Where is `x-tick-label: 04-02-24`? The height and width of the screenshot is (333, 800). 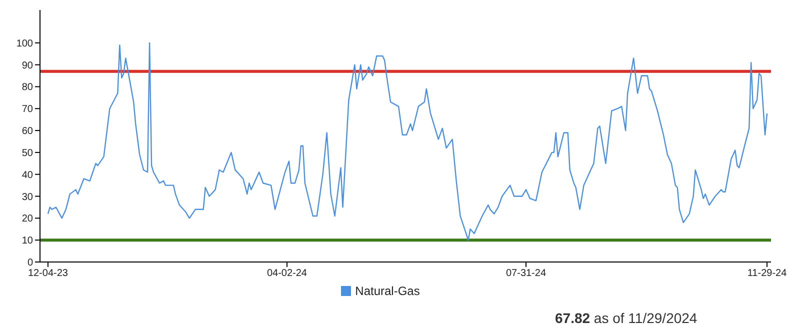
x-tick-label: 04-02-24 is located at coordinates (287, 274).